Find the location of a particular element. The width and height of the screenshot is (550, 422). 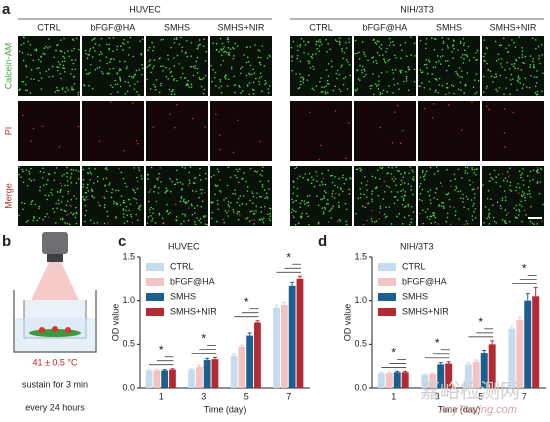

bar is located at coordinates (476, 374).